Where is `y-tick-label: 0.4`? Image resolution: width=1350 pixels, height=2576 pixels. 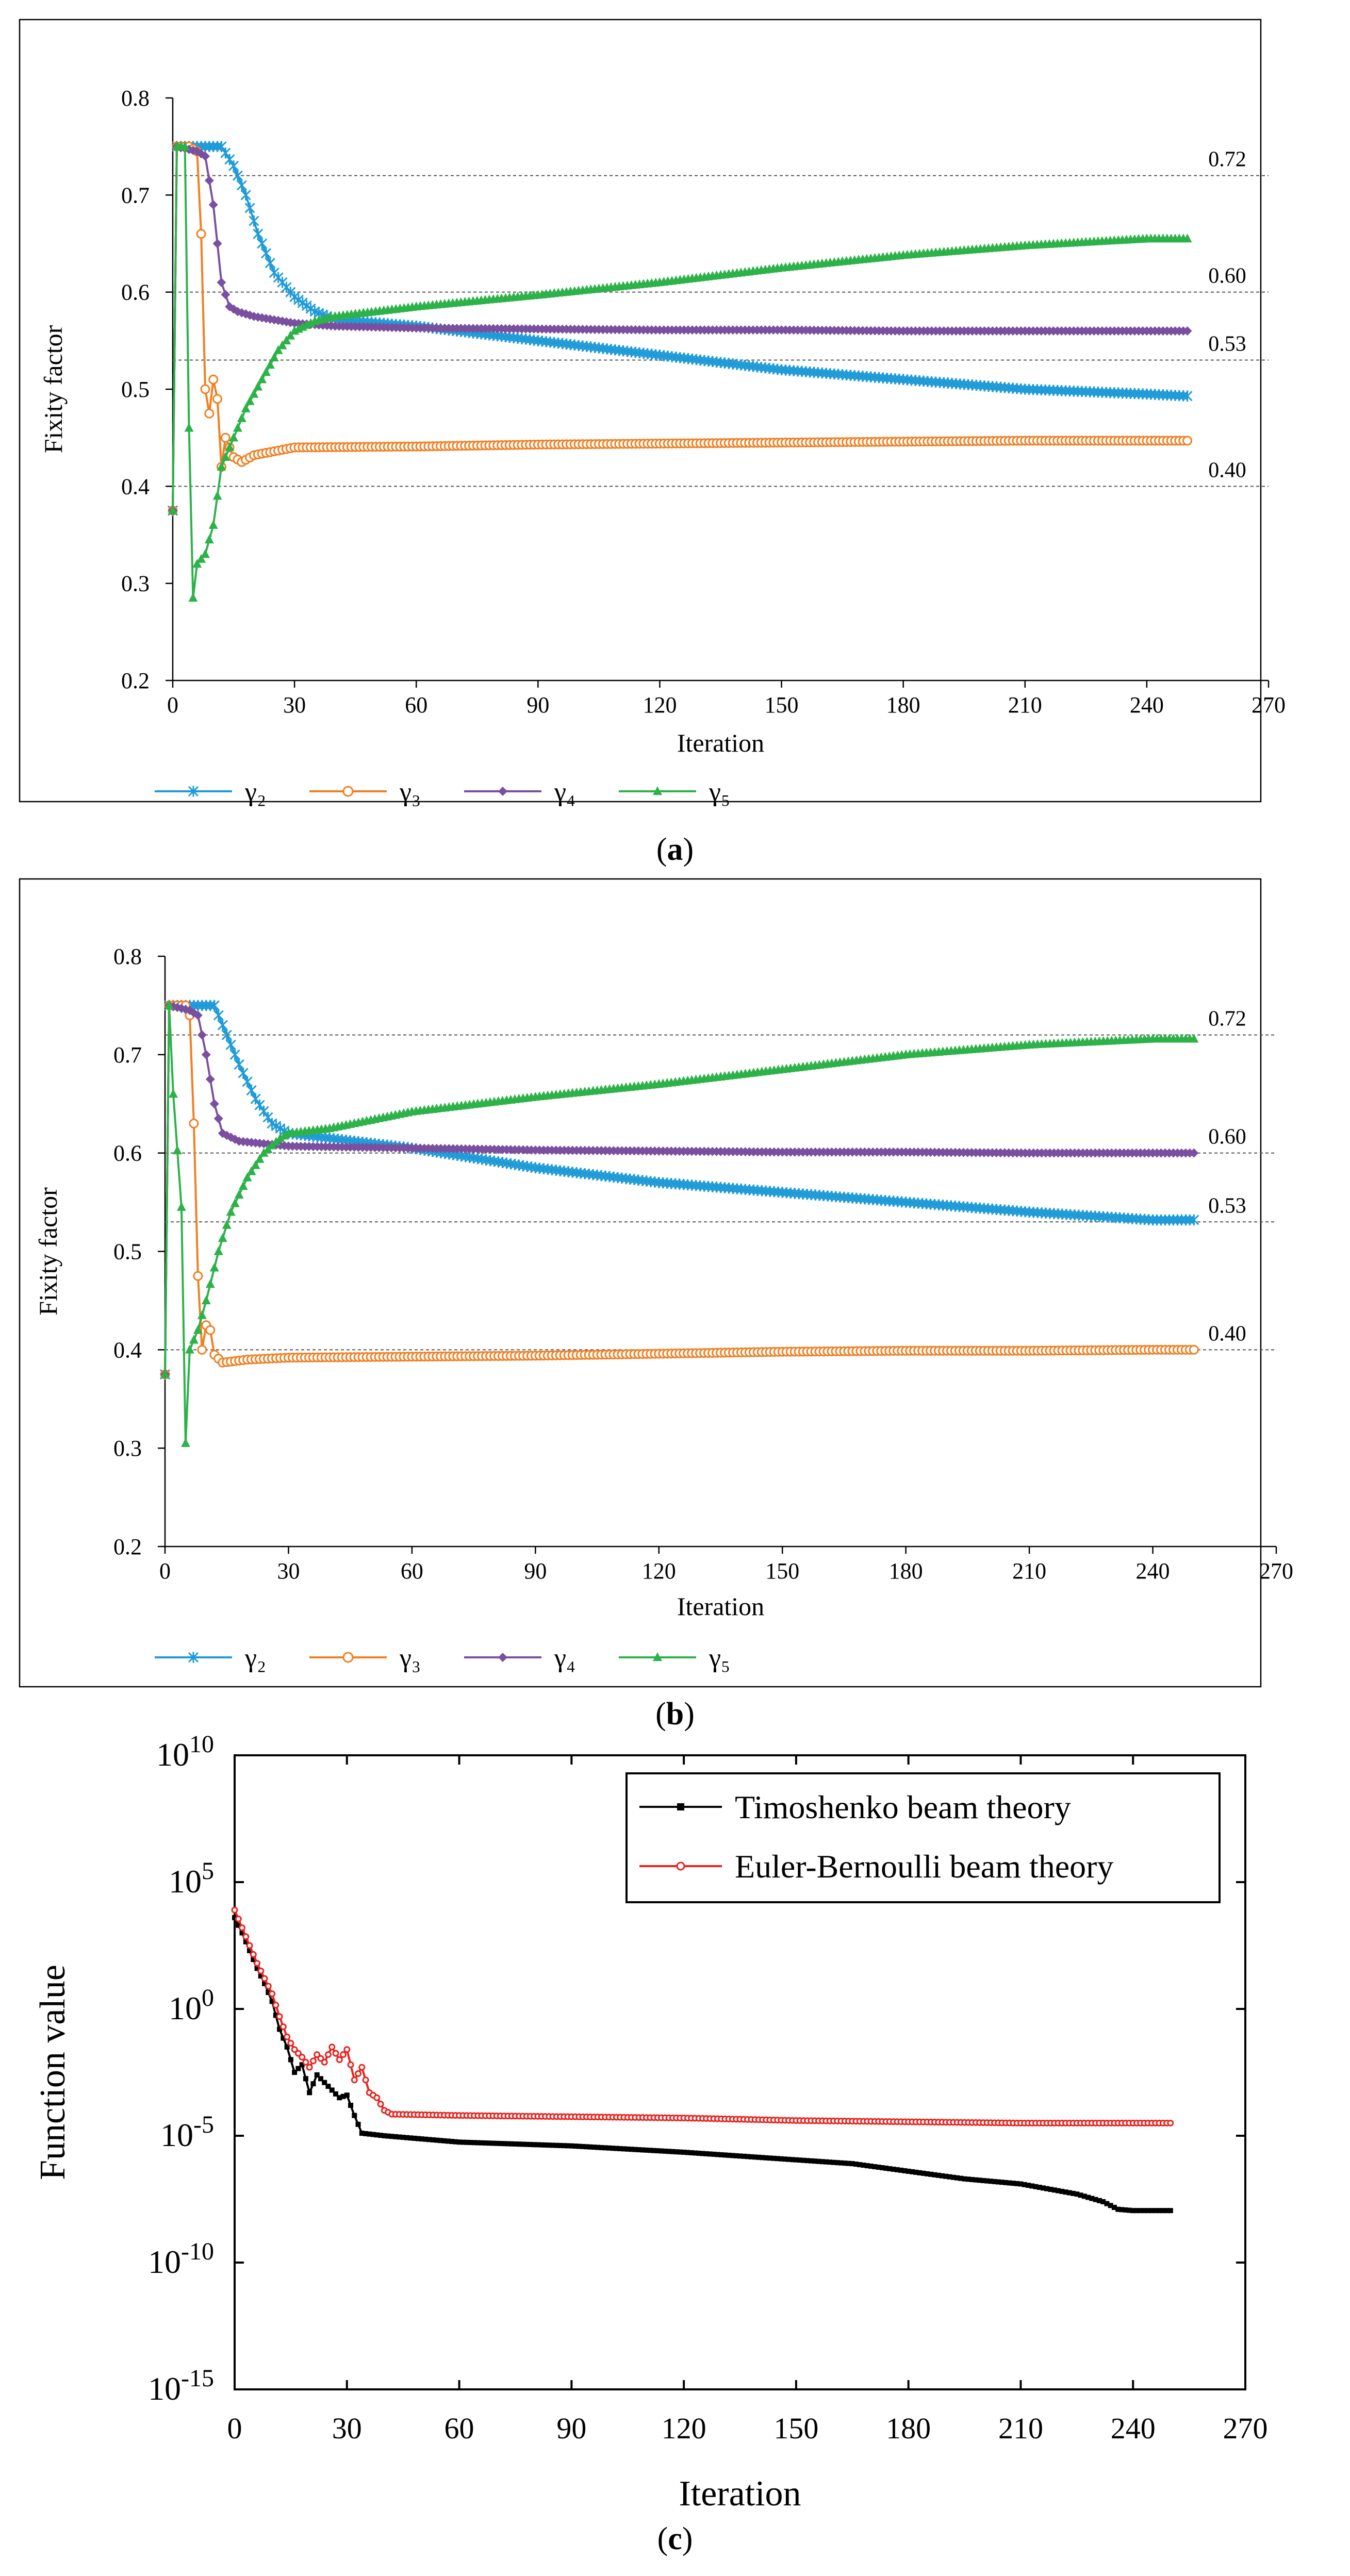
y-tick-label: 0.4 is located at coordinates (127, 1350).